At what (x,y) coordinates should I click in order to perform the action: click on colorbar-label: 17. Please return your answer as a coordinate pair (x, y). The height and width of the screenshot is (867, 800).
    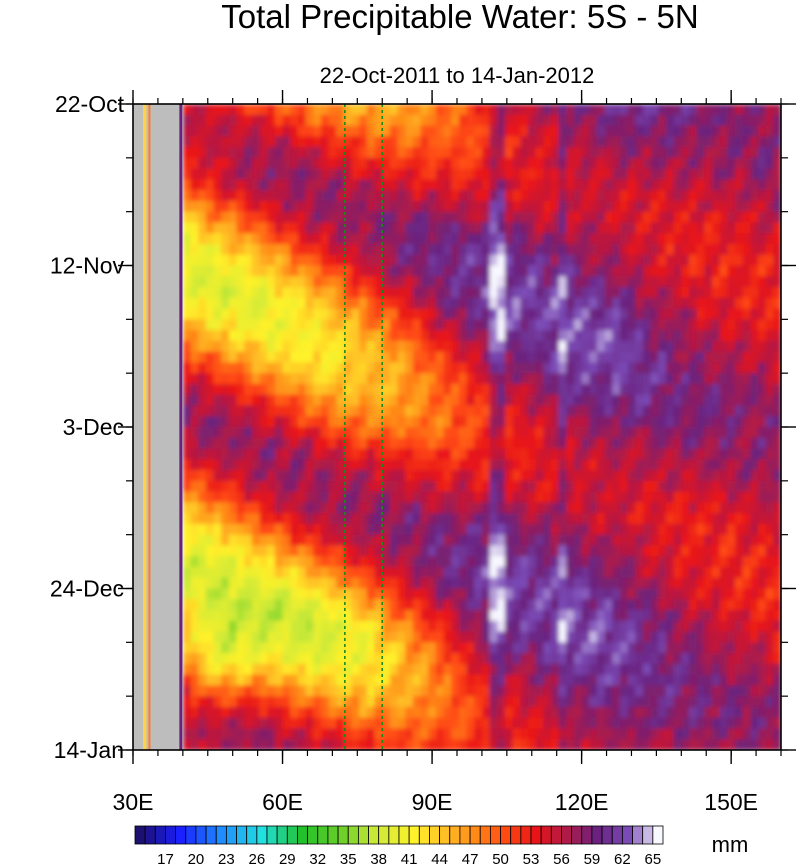
    Looking at the image, I should click on (165, 859).